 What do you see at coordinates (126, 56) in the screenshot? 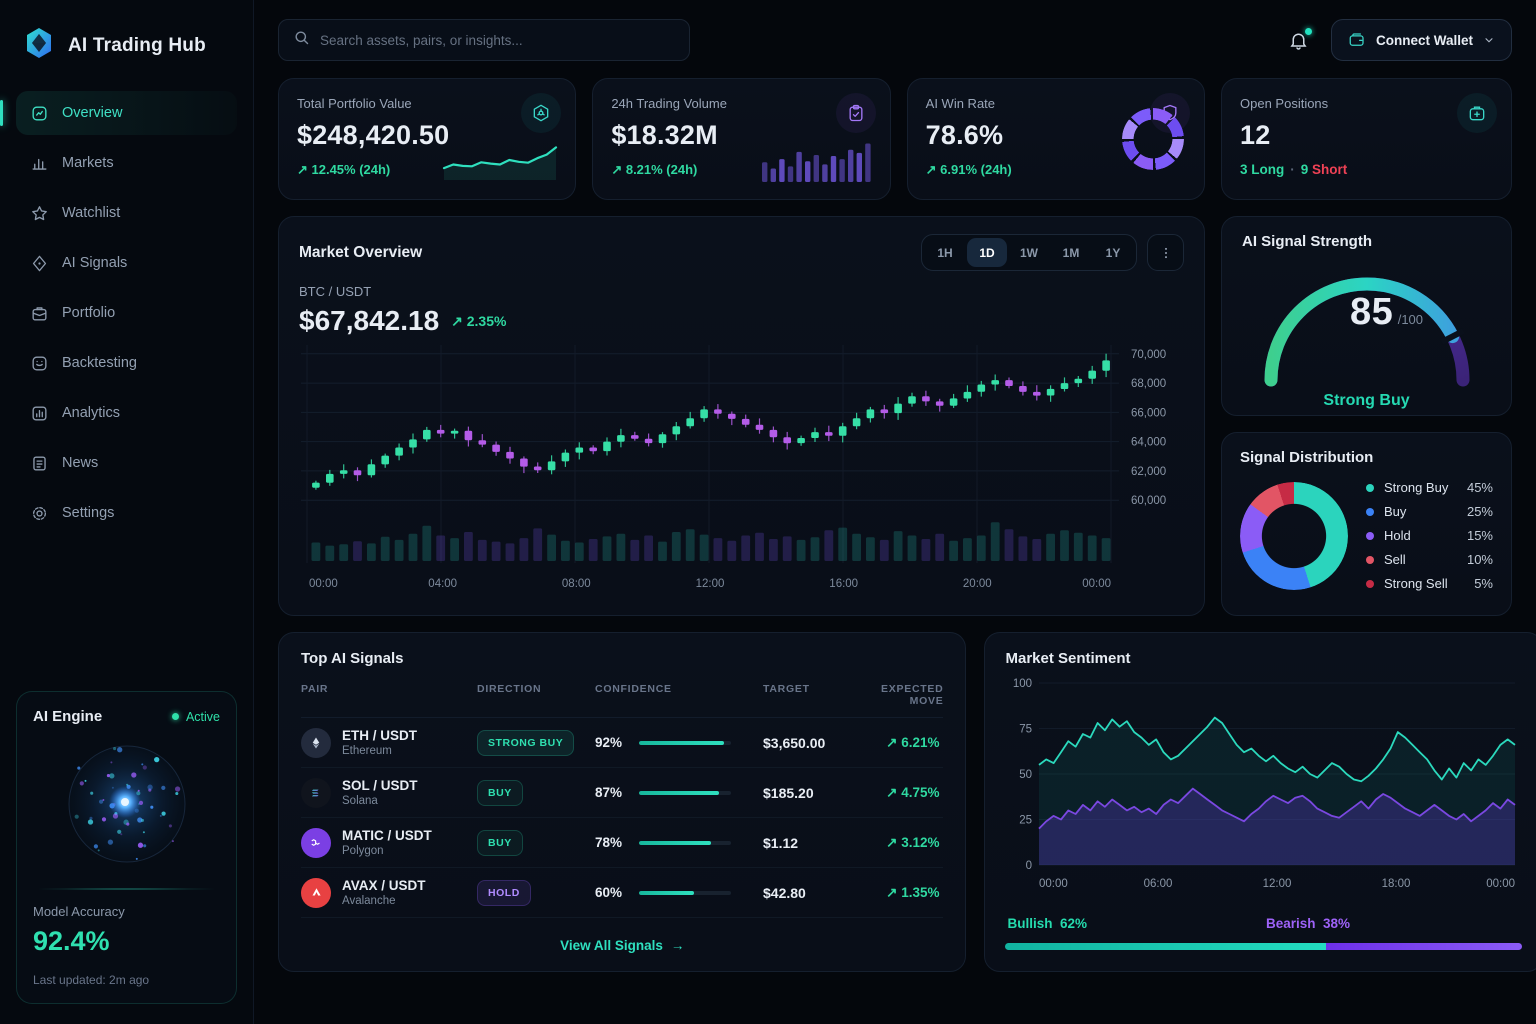
I see `app-logo: AI Trading Hub` at bounding box center [126, 56].